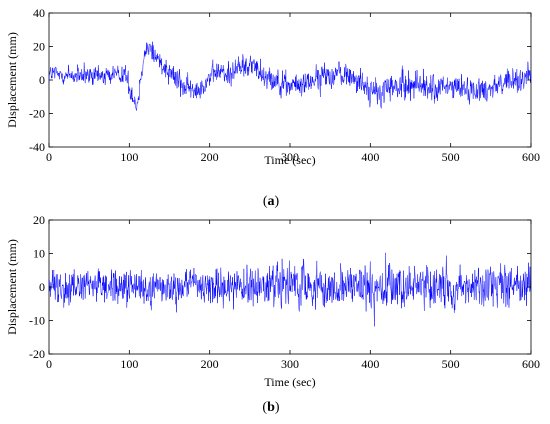  I want to click on series-a, so click(290, 76).